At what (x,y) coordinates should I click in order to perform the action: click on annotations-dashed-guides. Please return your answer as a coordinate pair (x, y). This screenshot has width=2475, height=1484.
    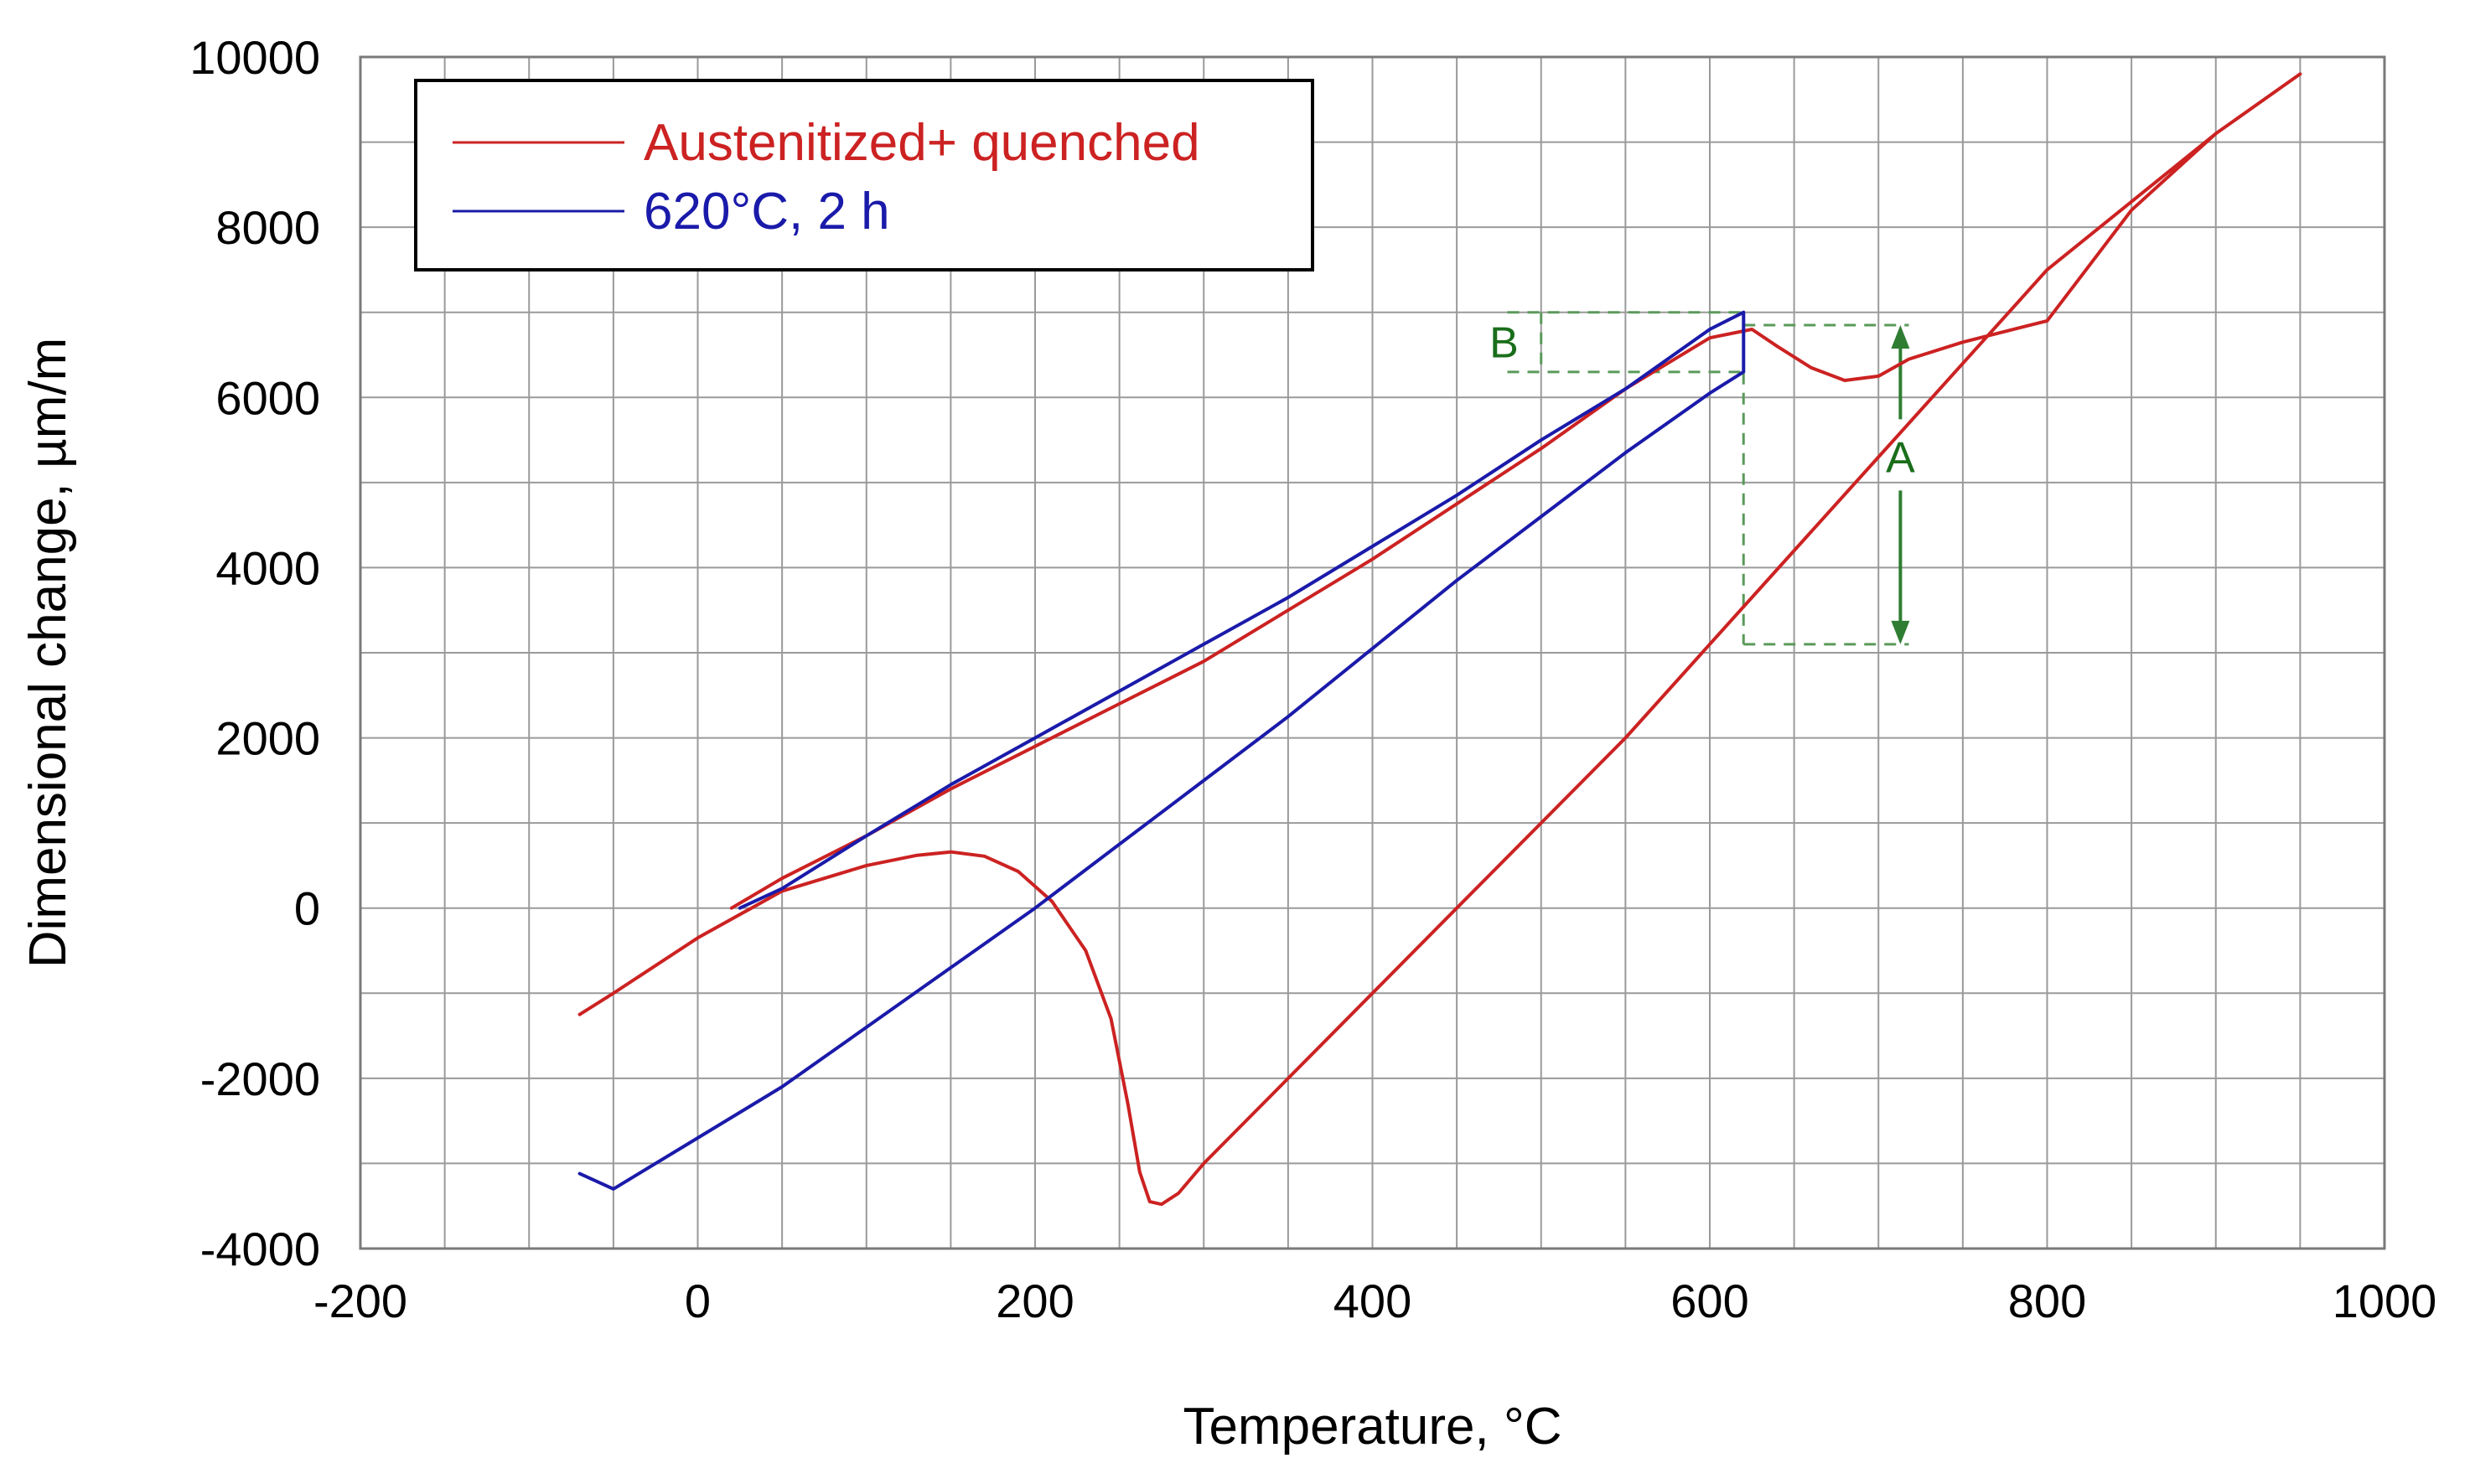
    Looking at the image, I should click on (1708, 479).